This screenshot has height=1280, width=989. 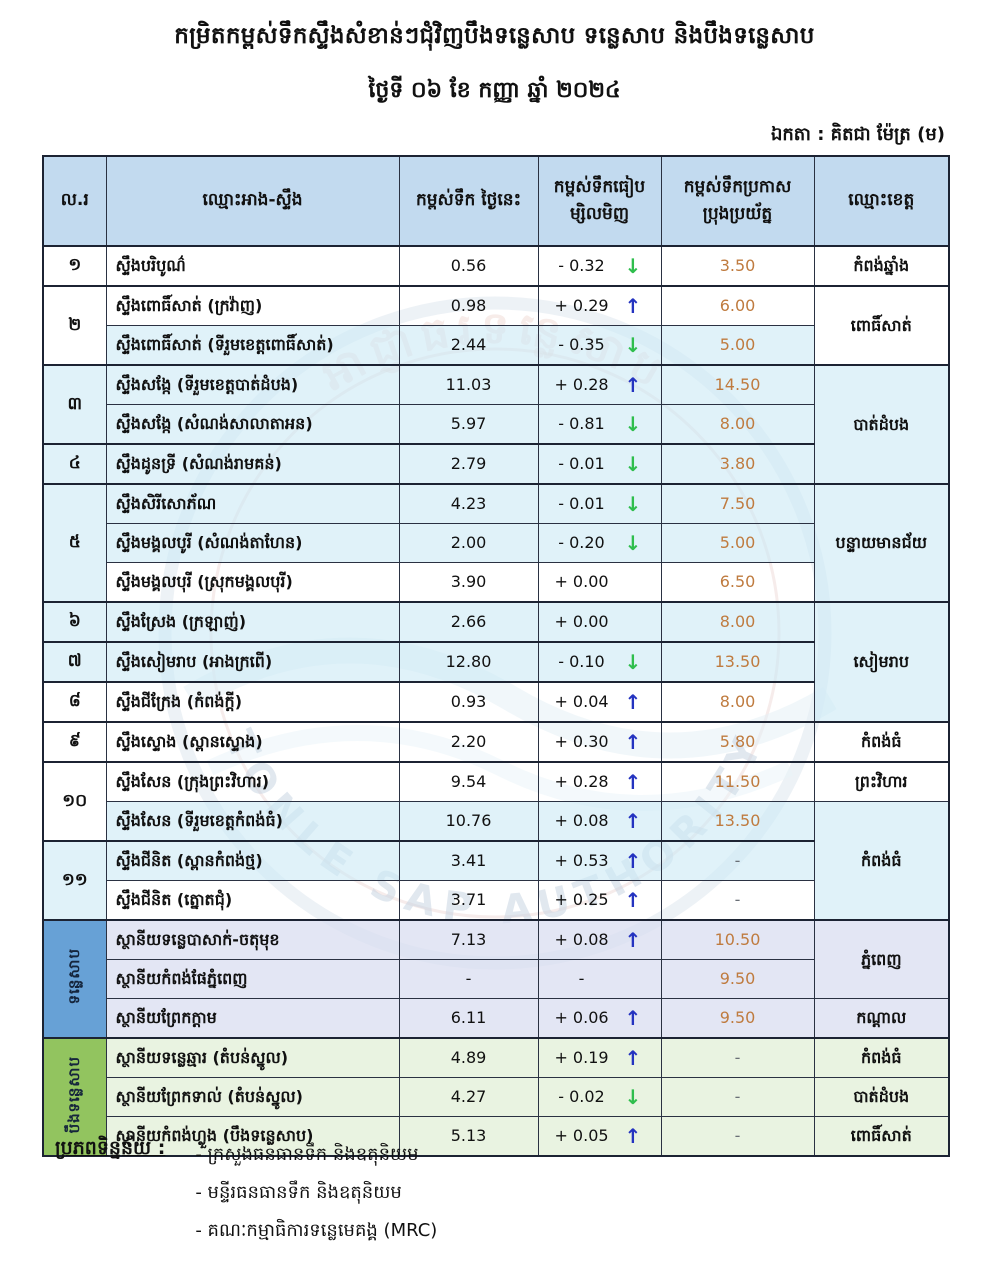 What do you see at coordinates (110, 1148) in the screenshot?
I see `sources-label: ប្រភពទិន្នន័យ :` at bounding box center [110, 1148].